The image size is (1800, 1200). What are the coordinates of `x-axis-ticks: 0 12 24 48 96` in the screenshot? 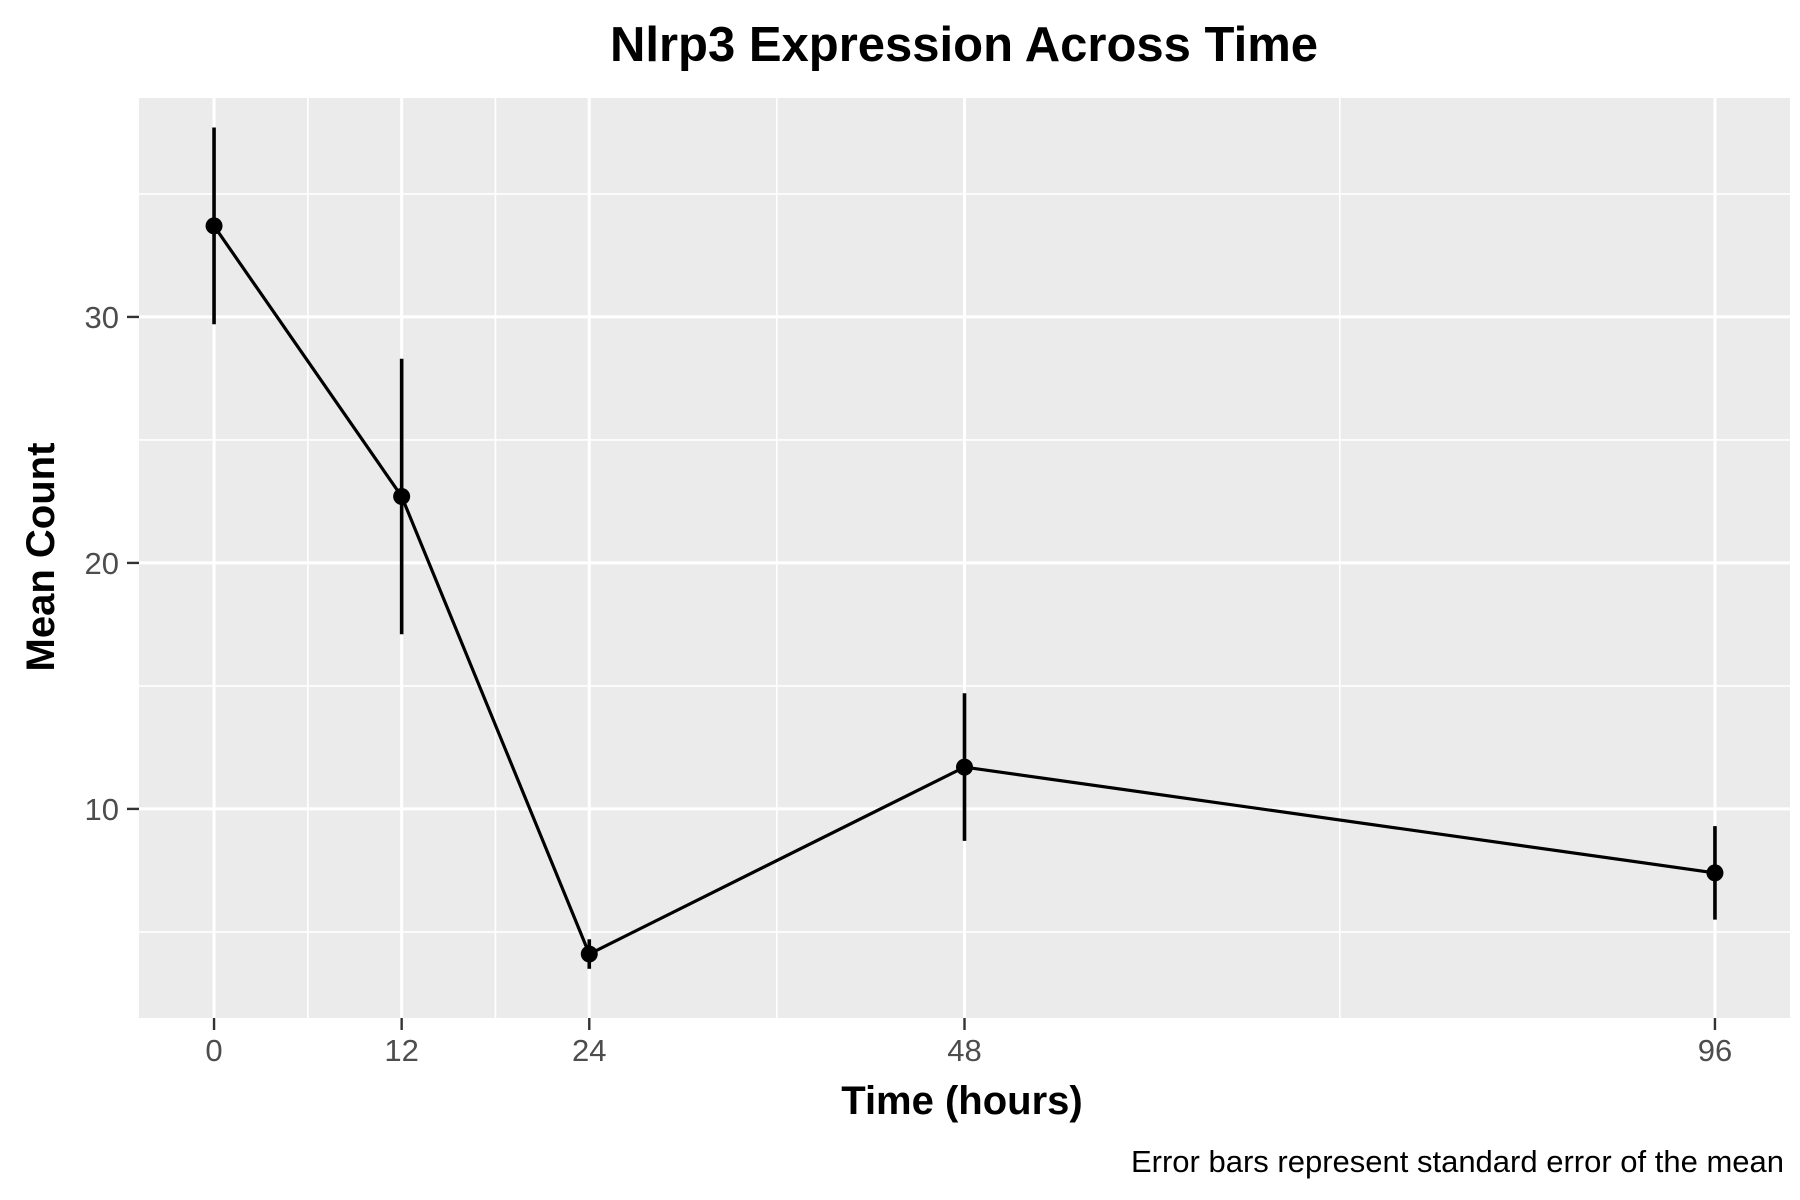 It's located at (968, 1043).